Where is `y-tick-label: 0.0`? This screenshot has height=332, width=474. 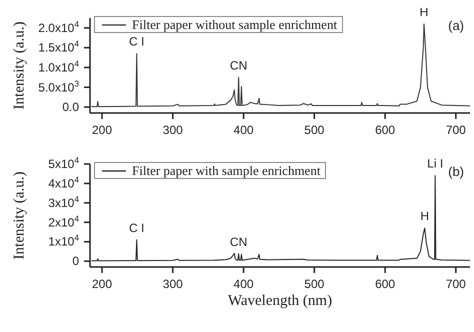
y-tick-label: 0.0 is located at coordinates (71, 107).